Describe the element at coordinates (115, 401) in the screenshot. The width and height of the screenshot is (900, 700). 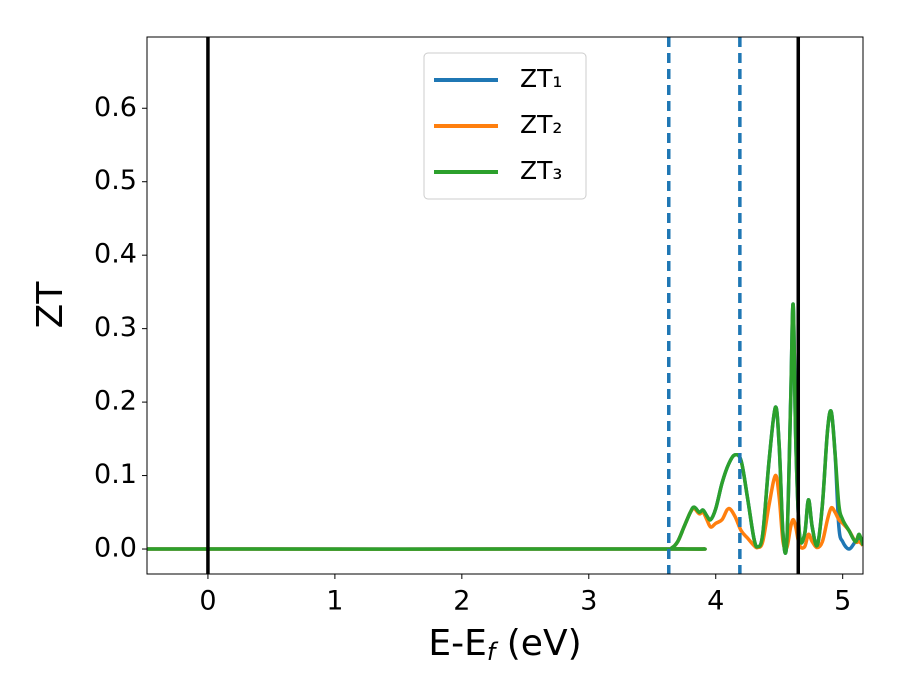
I see `y-tick-label: 0.2` at that location.